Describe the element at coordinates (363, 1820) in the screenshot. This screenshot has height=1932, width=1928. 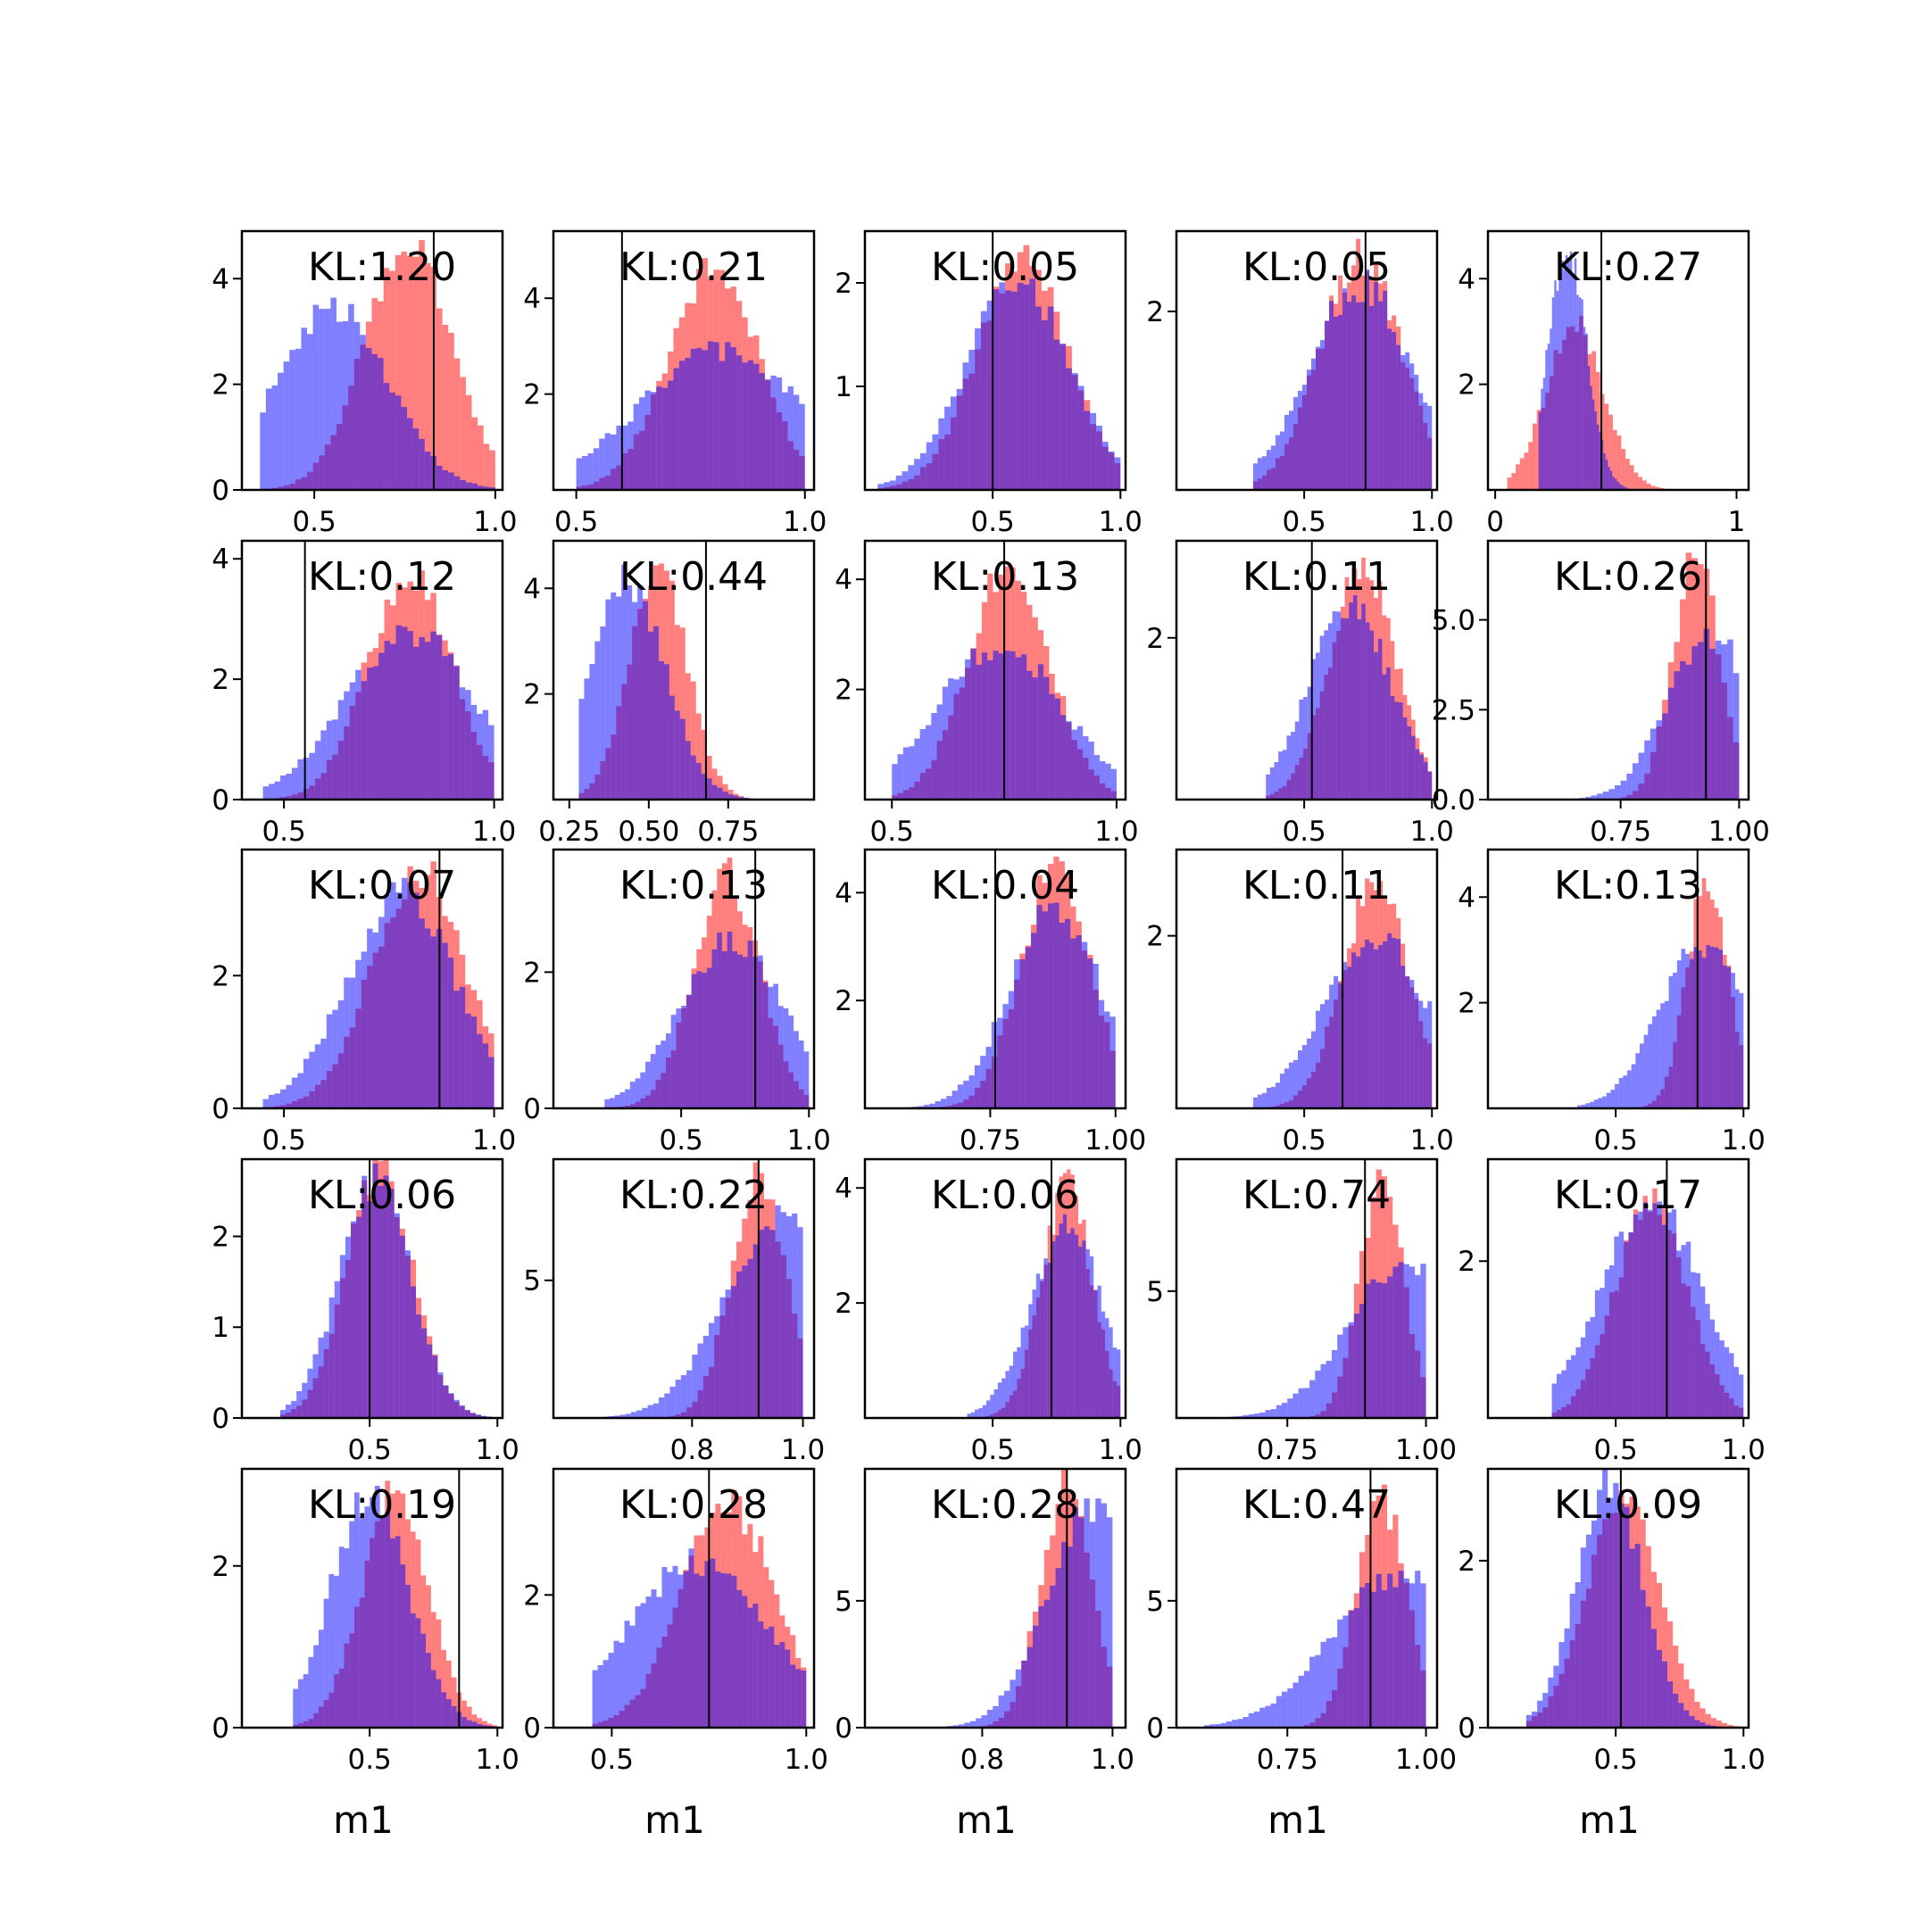
I see `x-axis-label: m1` at that location.